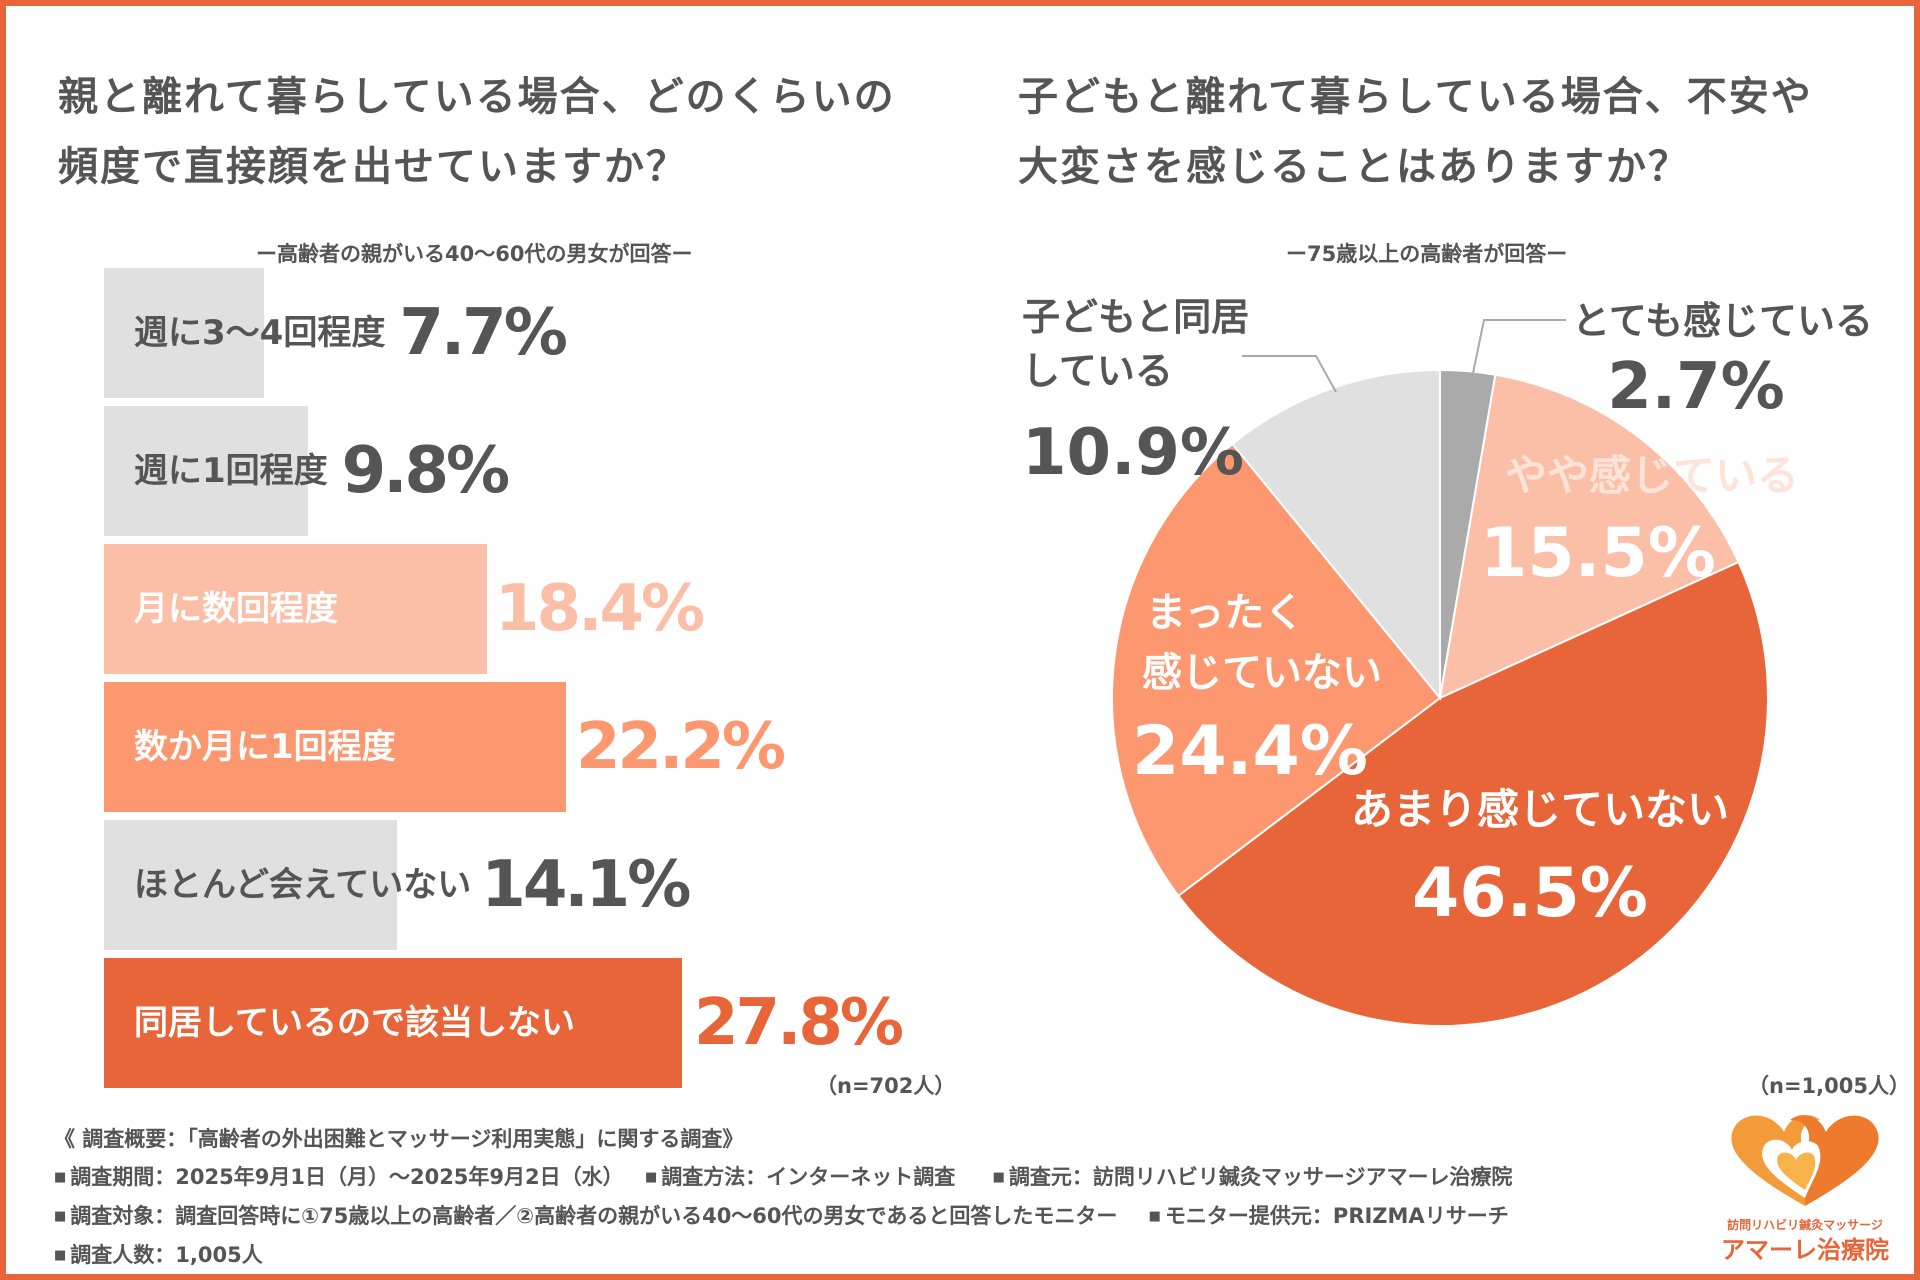  Describe the element at coordinates (1722, 321) in the screenshot. I see `pie-label-totemo: とても感じている` at that location.